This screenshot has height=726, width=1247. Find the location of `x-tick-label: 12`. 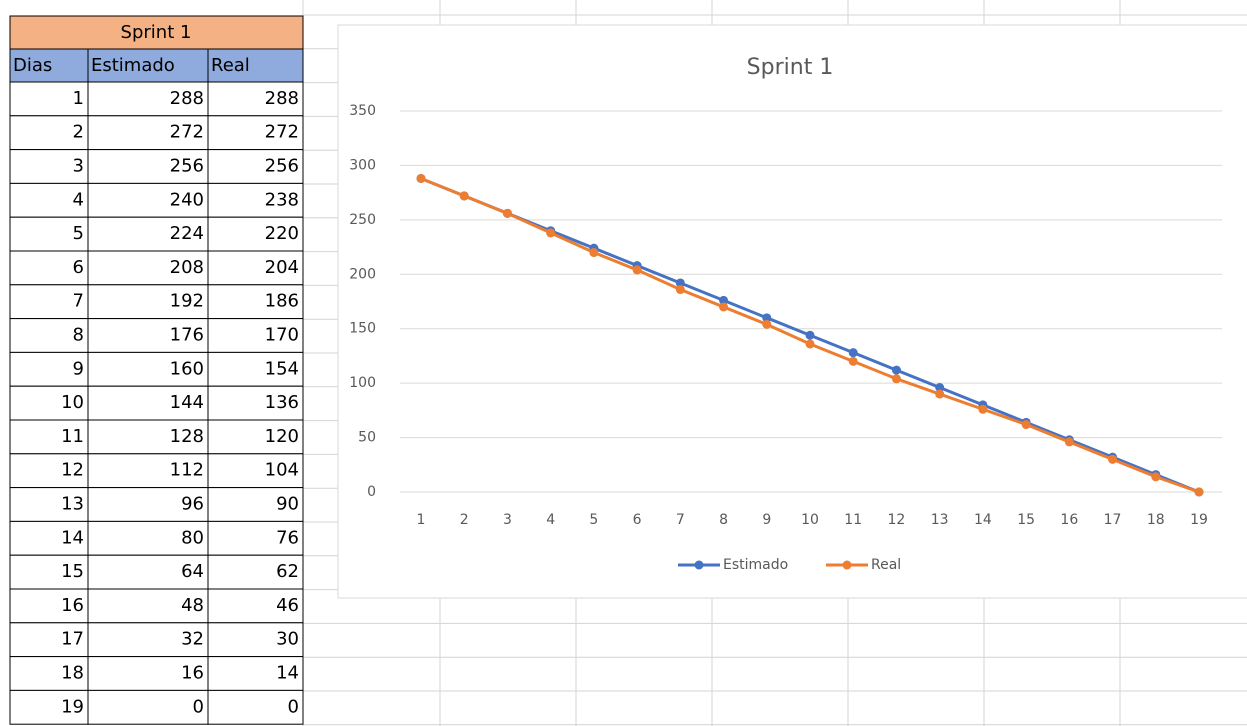

x-tick-label: 12 is located at coordinates (897, 520).